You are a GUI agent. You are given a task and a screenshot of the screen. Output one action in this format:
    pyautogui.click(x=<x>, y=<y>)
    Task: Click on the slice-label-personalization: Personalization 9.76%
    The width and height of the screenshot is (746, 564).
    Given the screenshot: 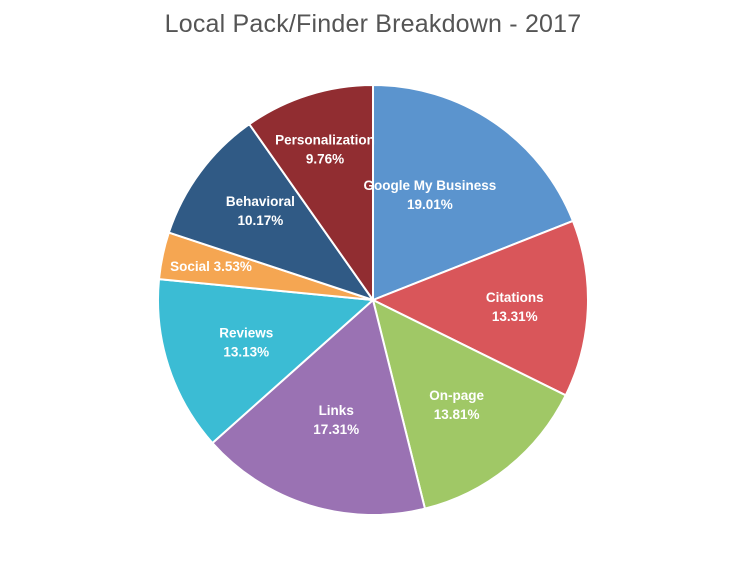 What is the action you would take?
    pyautogui.click(x=325, y=149)
    